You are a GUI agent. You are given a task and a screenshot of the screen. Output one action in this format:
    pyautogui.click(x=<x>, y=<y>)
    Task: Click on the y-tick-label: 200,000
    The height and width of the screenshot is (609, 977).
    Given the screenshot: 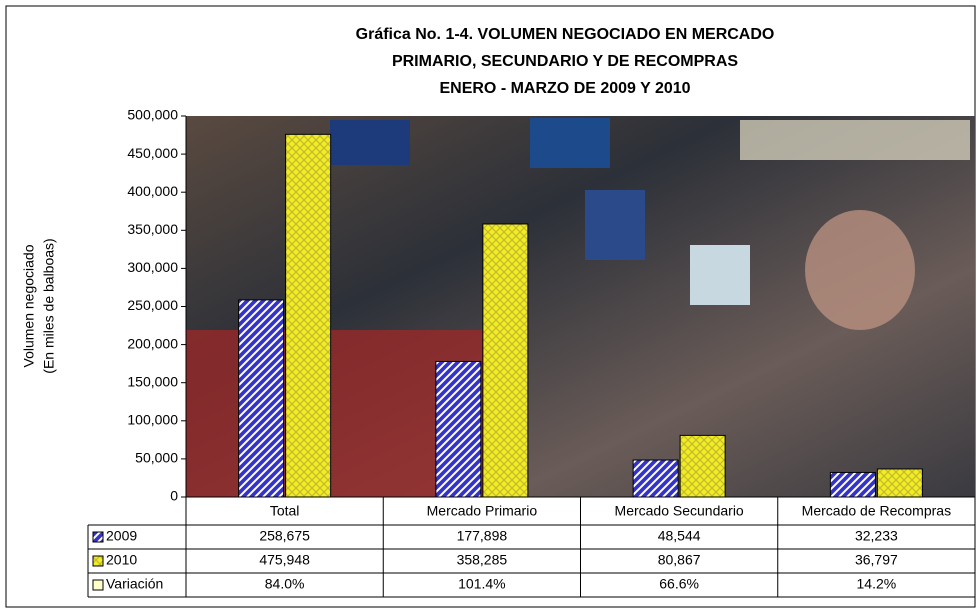 What is the action you would take?
    pyautogui.click(x=152, y=343)
    